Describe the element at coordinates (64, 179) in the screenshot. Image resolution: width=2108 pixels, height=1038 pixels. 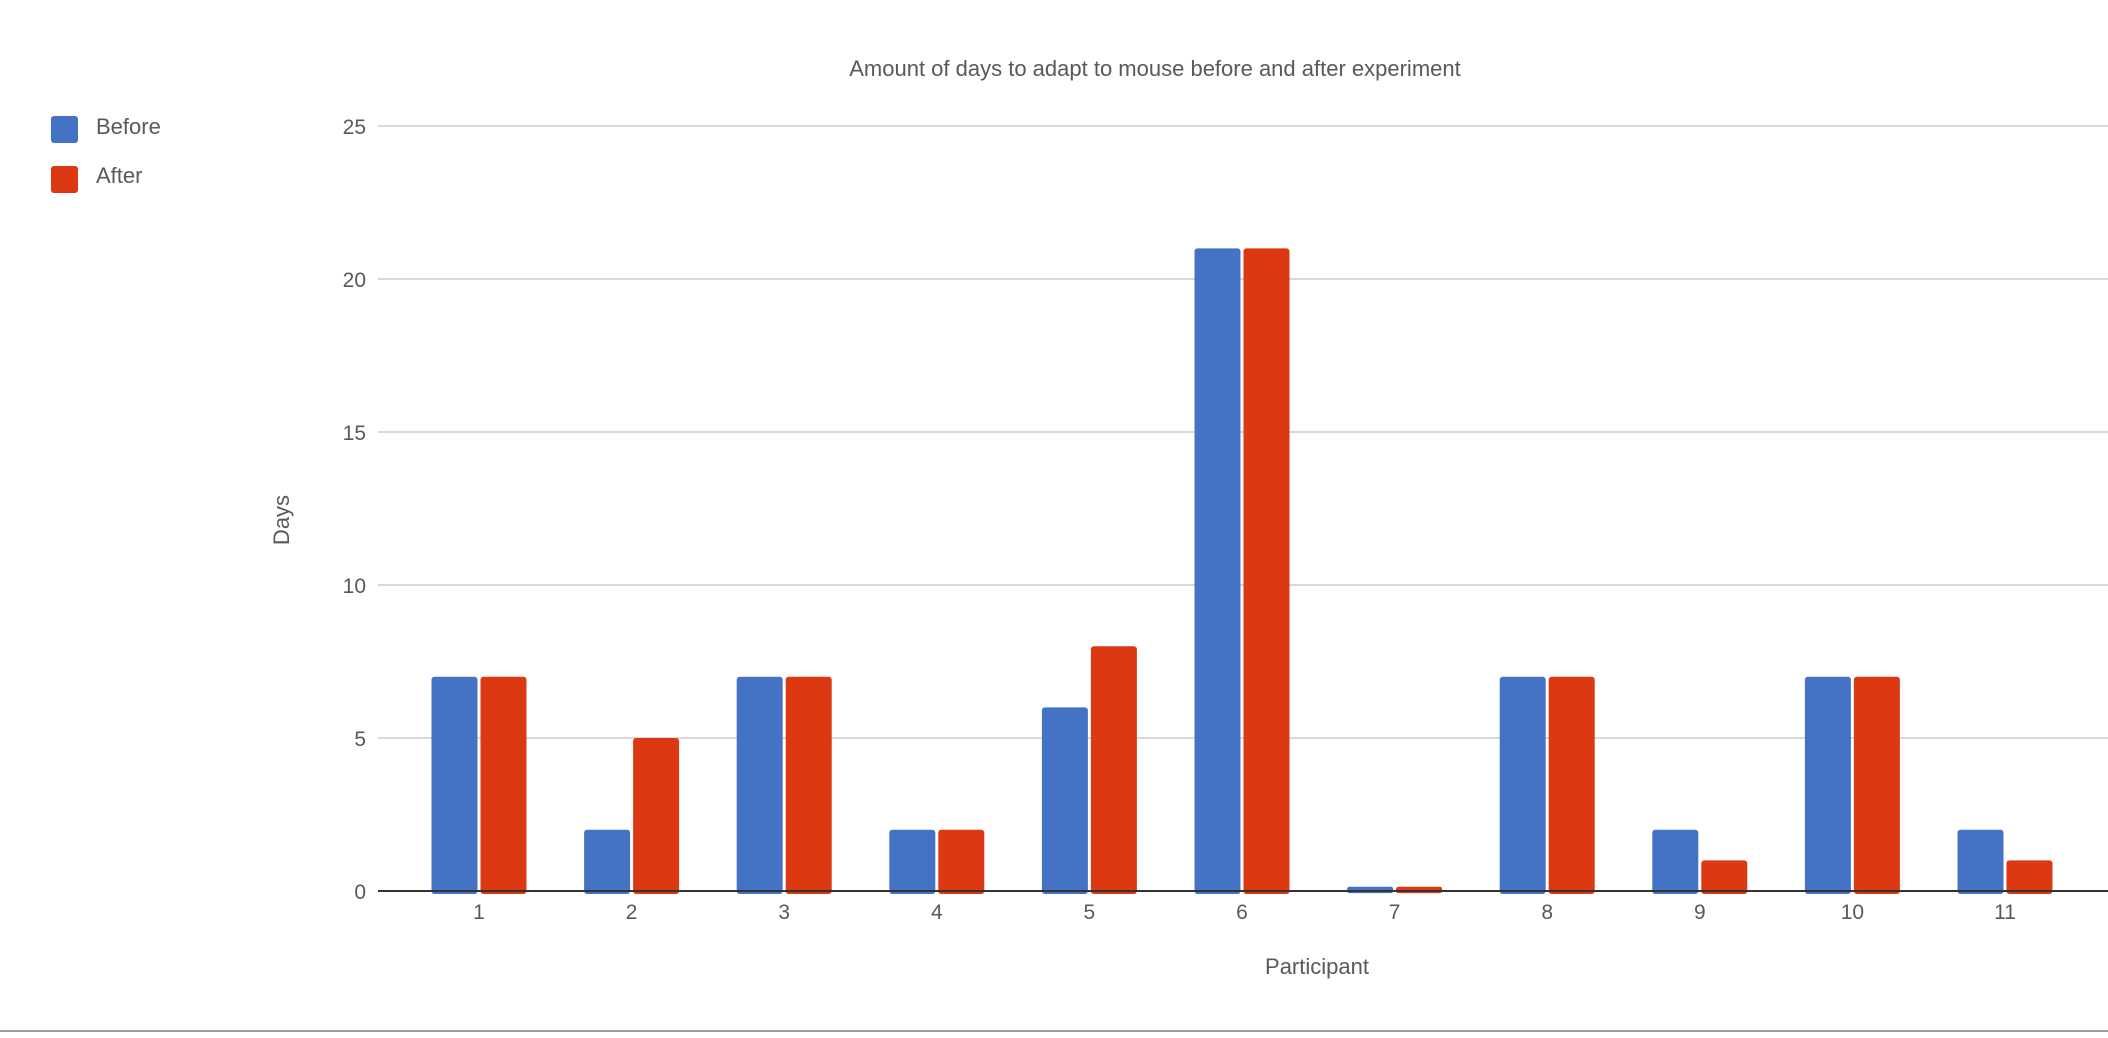
I see `legend-swatch-after` at that location.